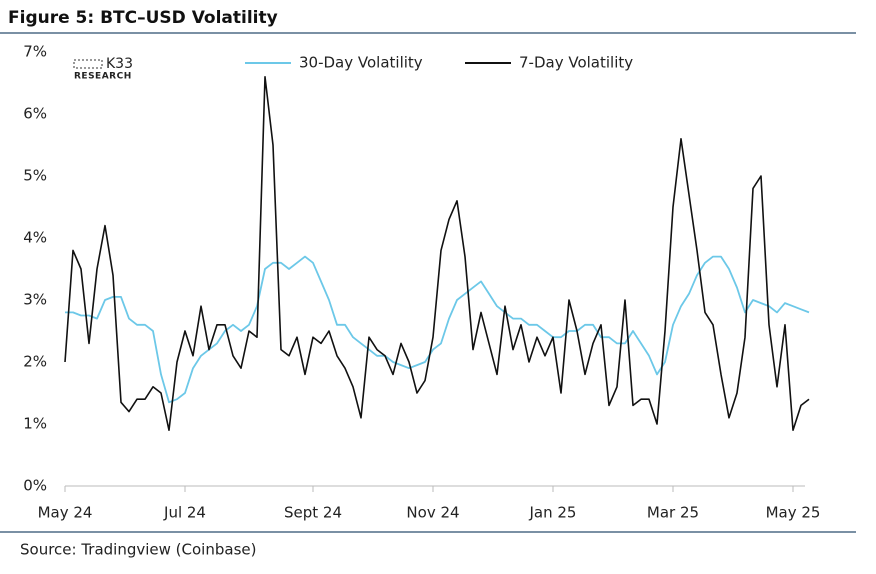  I want to click on x-tick-label: Jan 25, so click(553, 513).